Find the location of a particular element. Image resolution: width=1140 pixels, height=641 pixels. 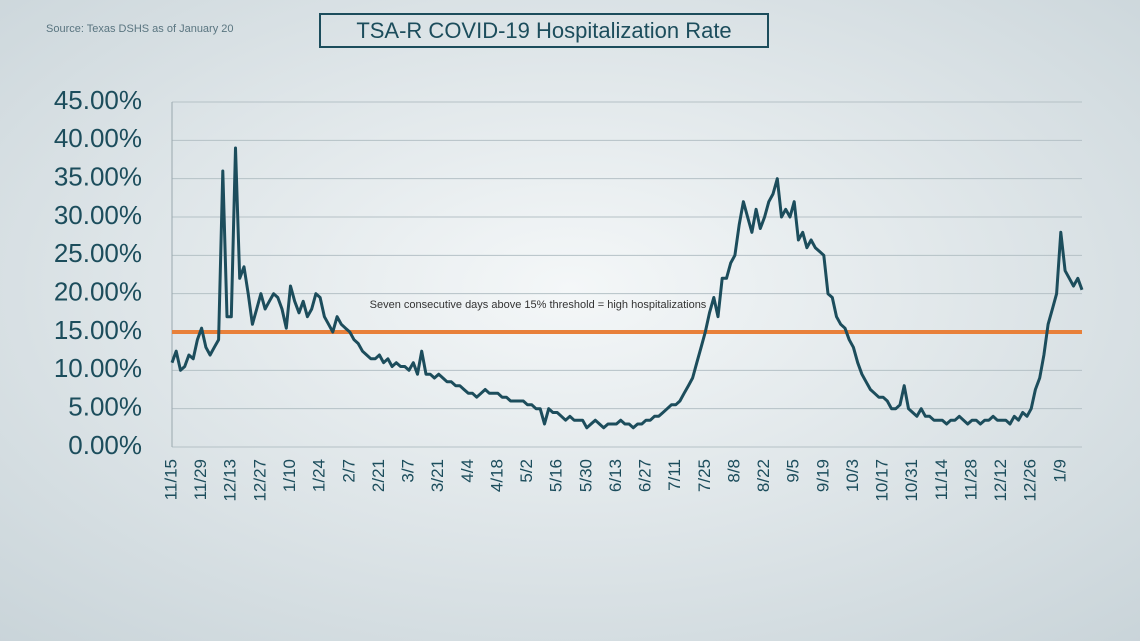

y-tick-label: 25.00% is located at coordinates (98, 253).